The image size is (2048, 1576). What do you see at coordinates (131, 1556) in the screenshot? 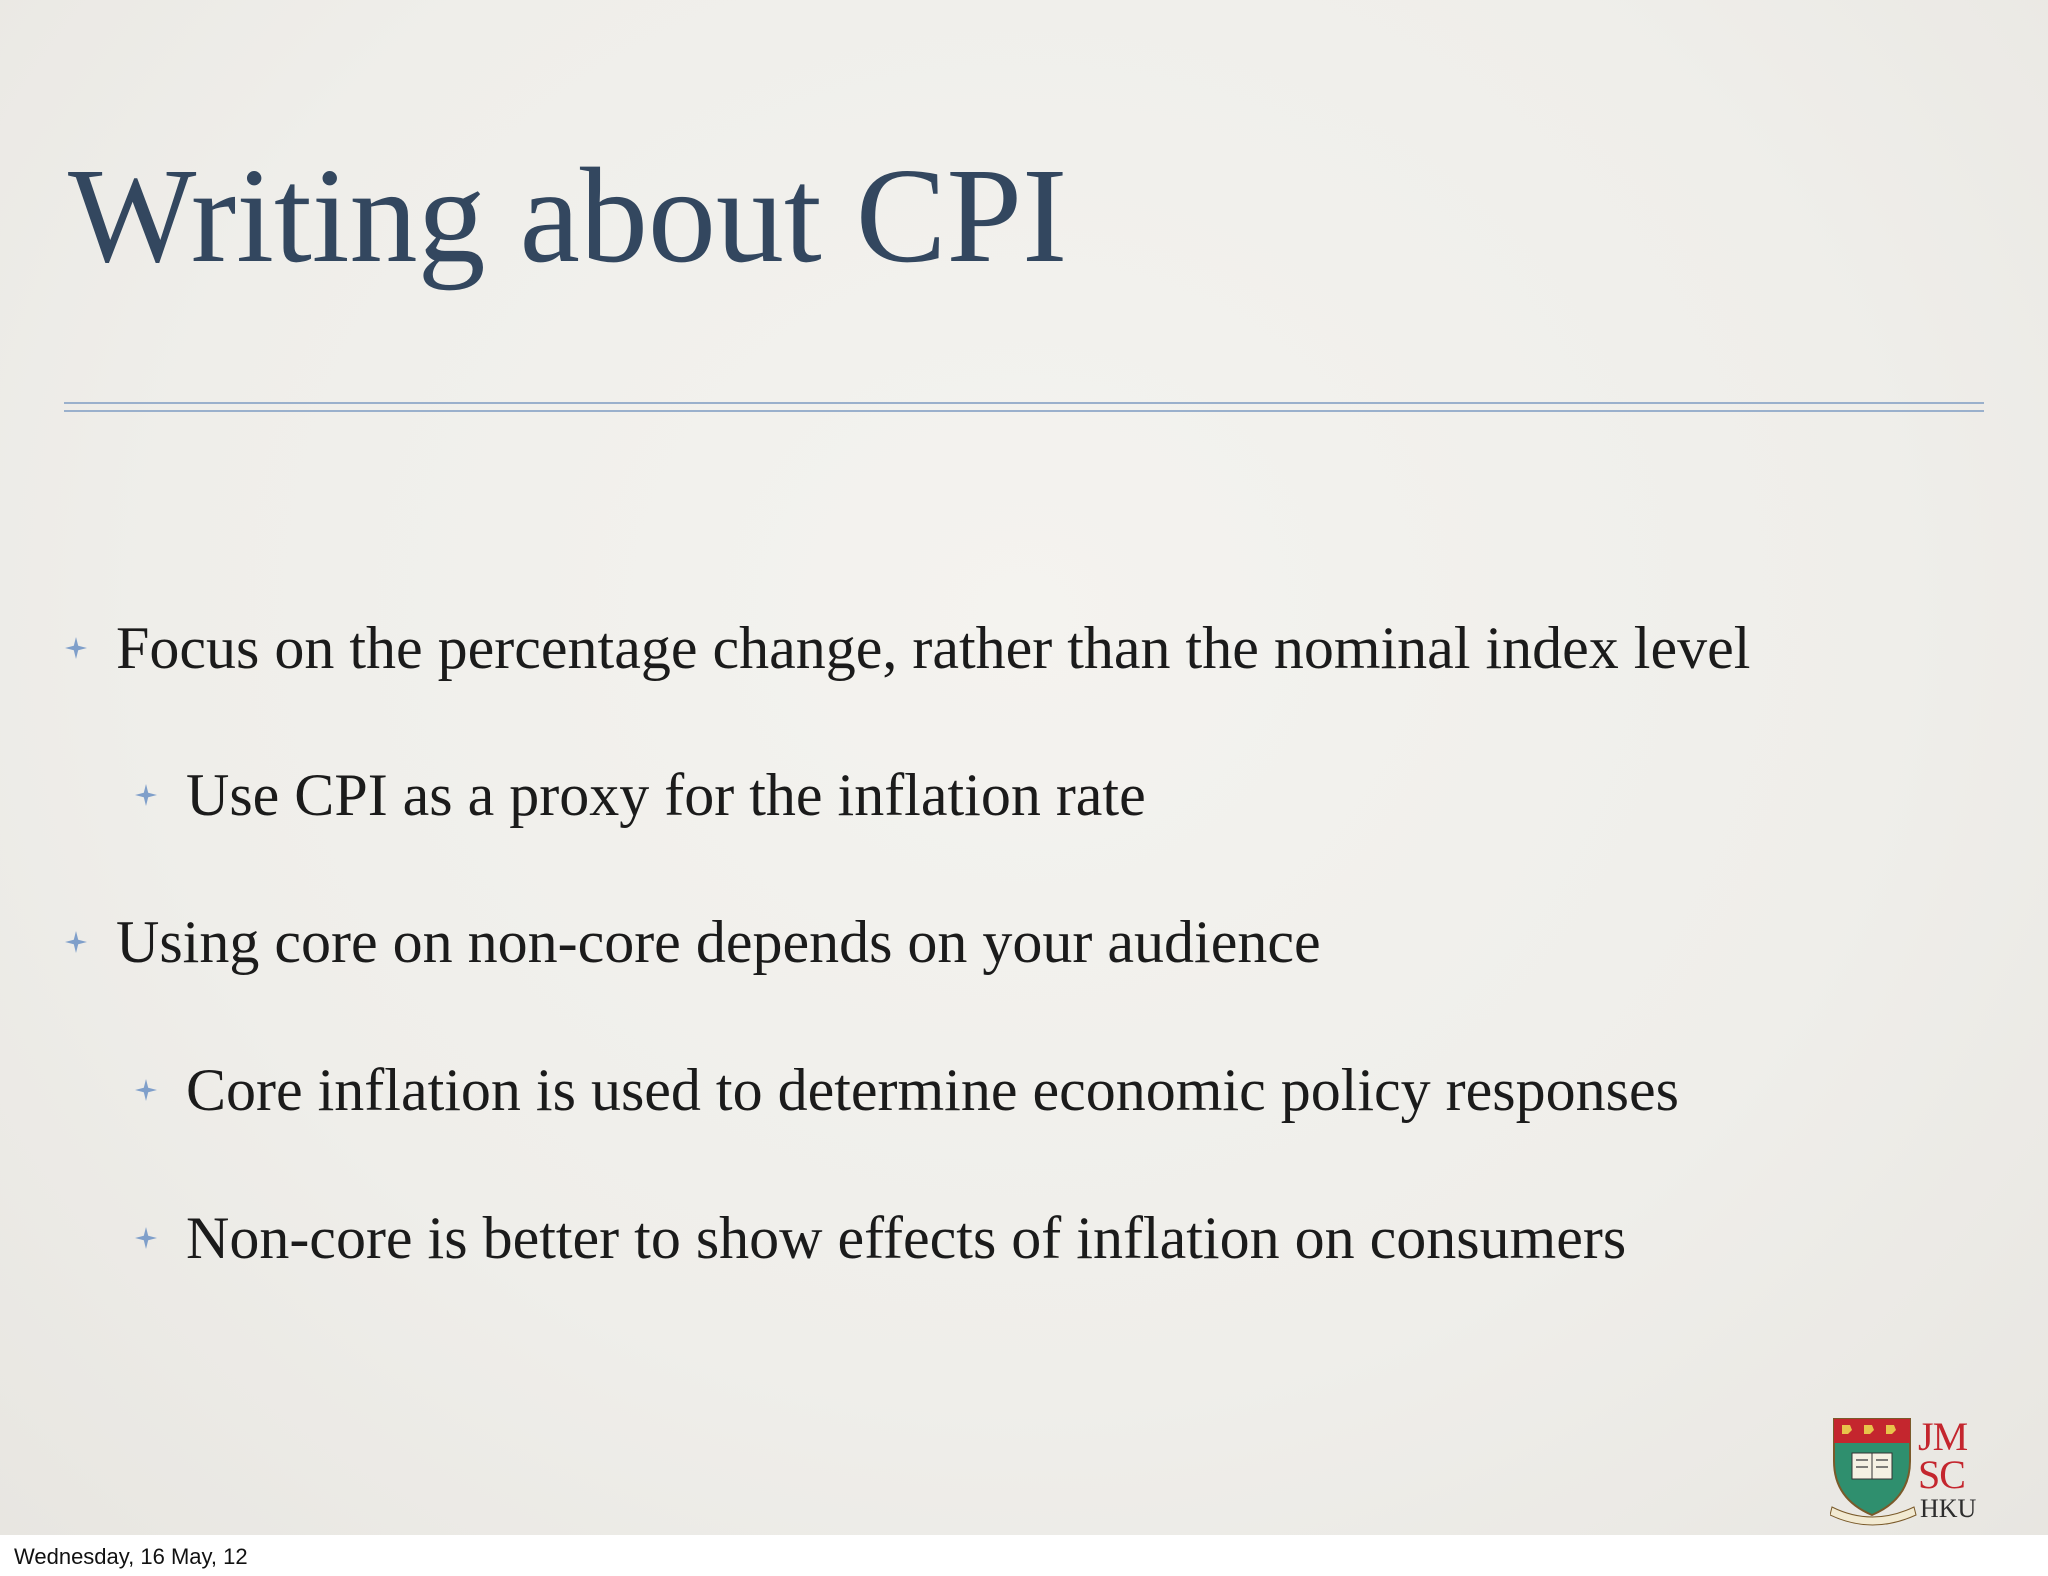
I see `footer-date: Wednesday, 16 May, 12` at bounding box center [131, 1556].